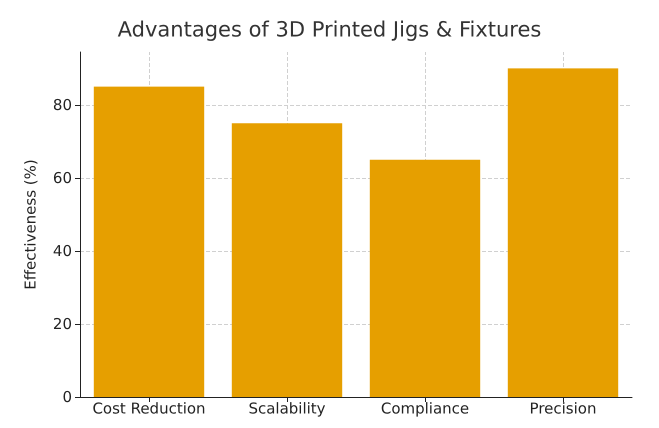 Image resolution: width=659 pixels, height=428 pixels. What do you see at coordinates (287, 409) in the screenshot?
I see `x-tick-label: Scalability` at bounding box center [287, 409].